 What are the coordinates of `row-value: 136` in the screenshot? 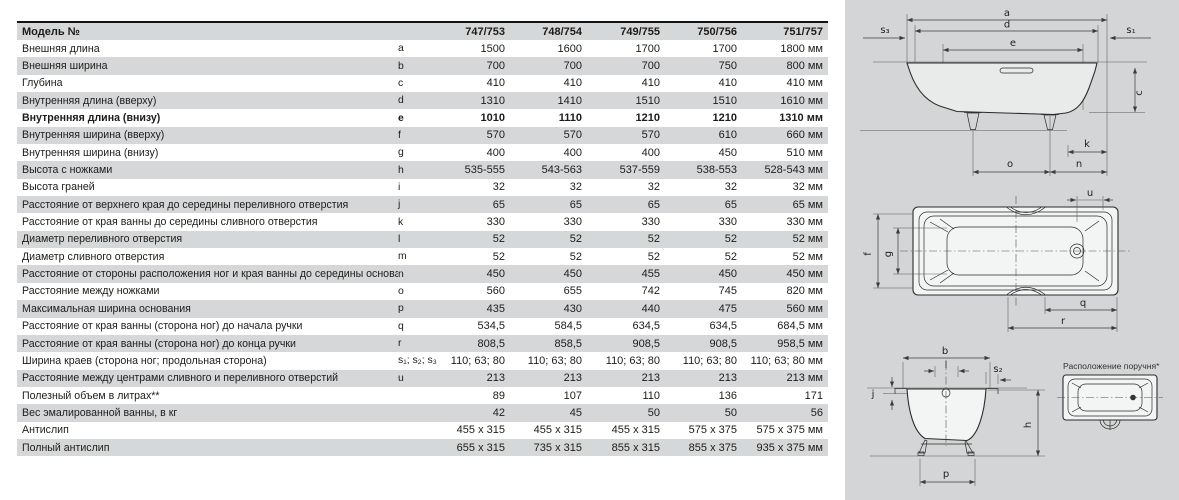 It's located at (727, 395).